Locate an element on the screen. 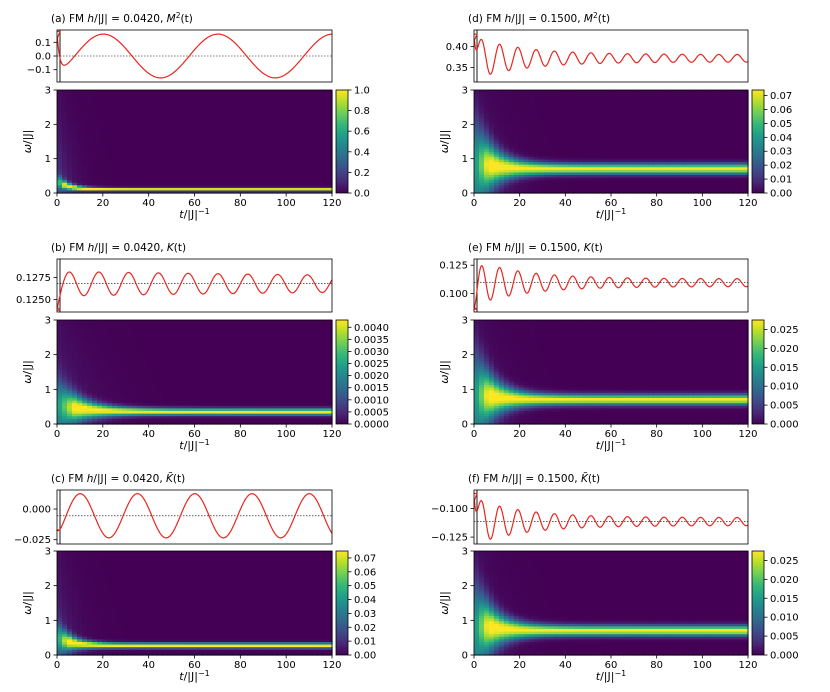  xtick-label-a_map-4: 80 is located at coordinates (240, 203).